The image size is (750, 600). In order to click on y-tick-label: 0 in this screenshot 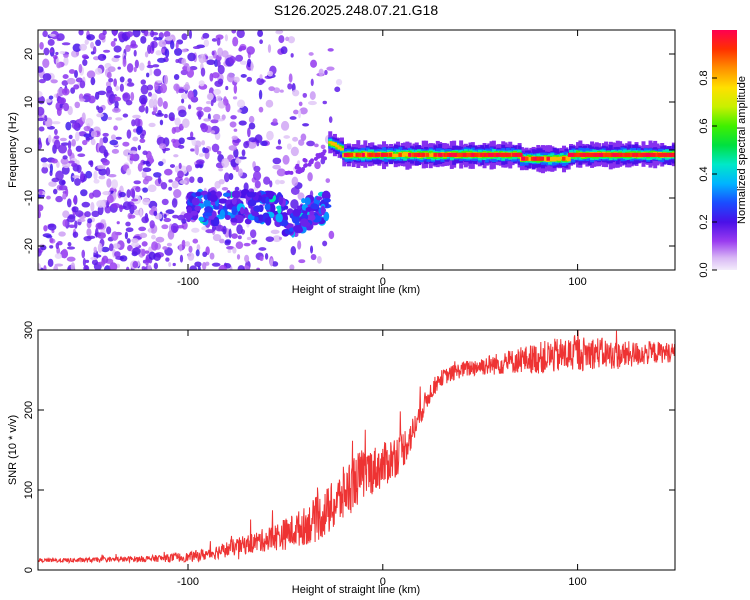, I will do `click(29, 150)`.